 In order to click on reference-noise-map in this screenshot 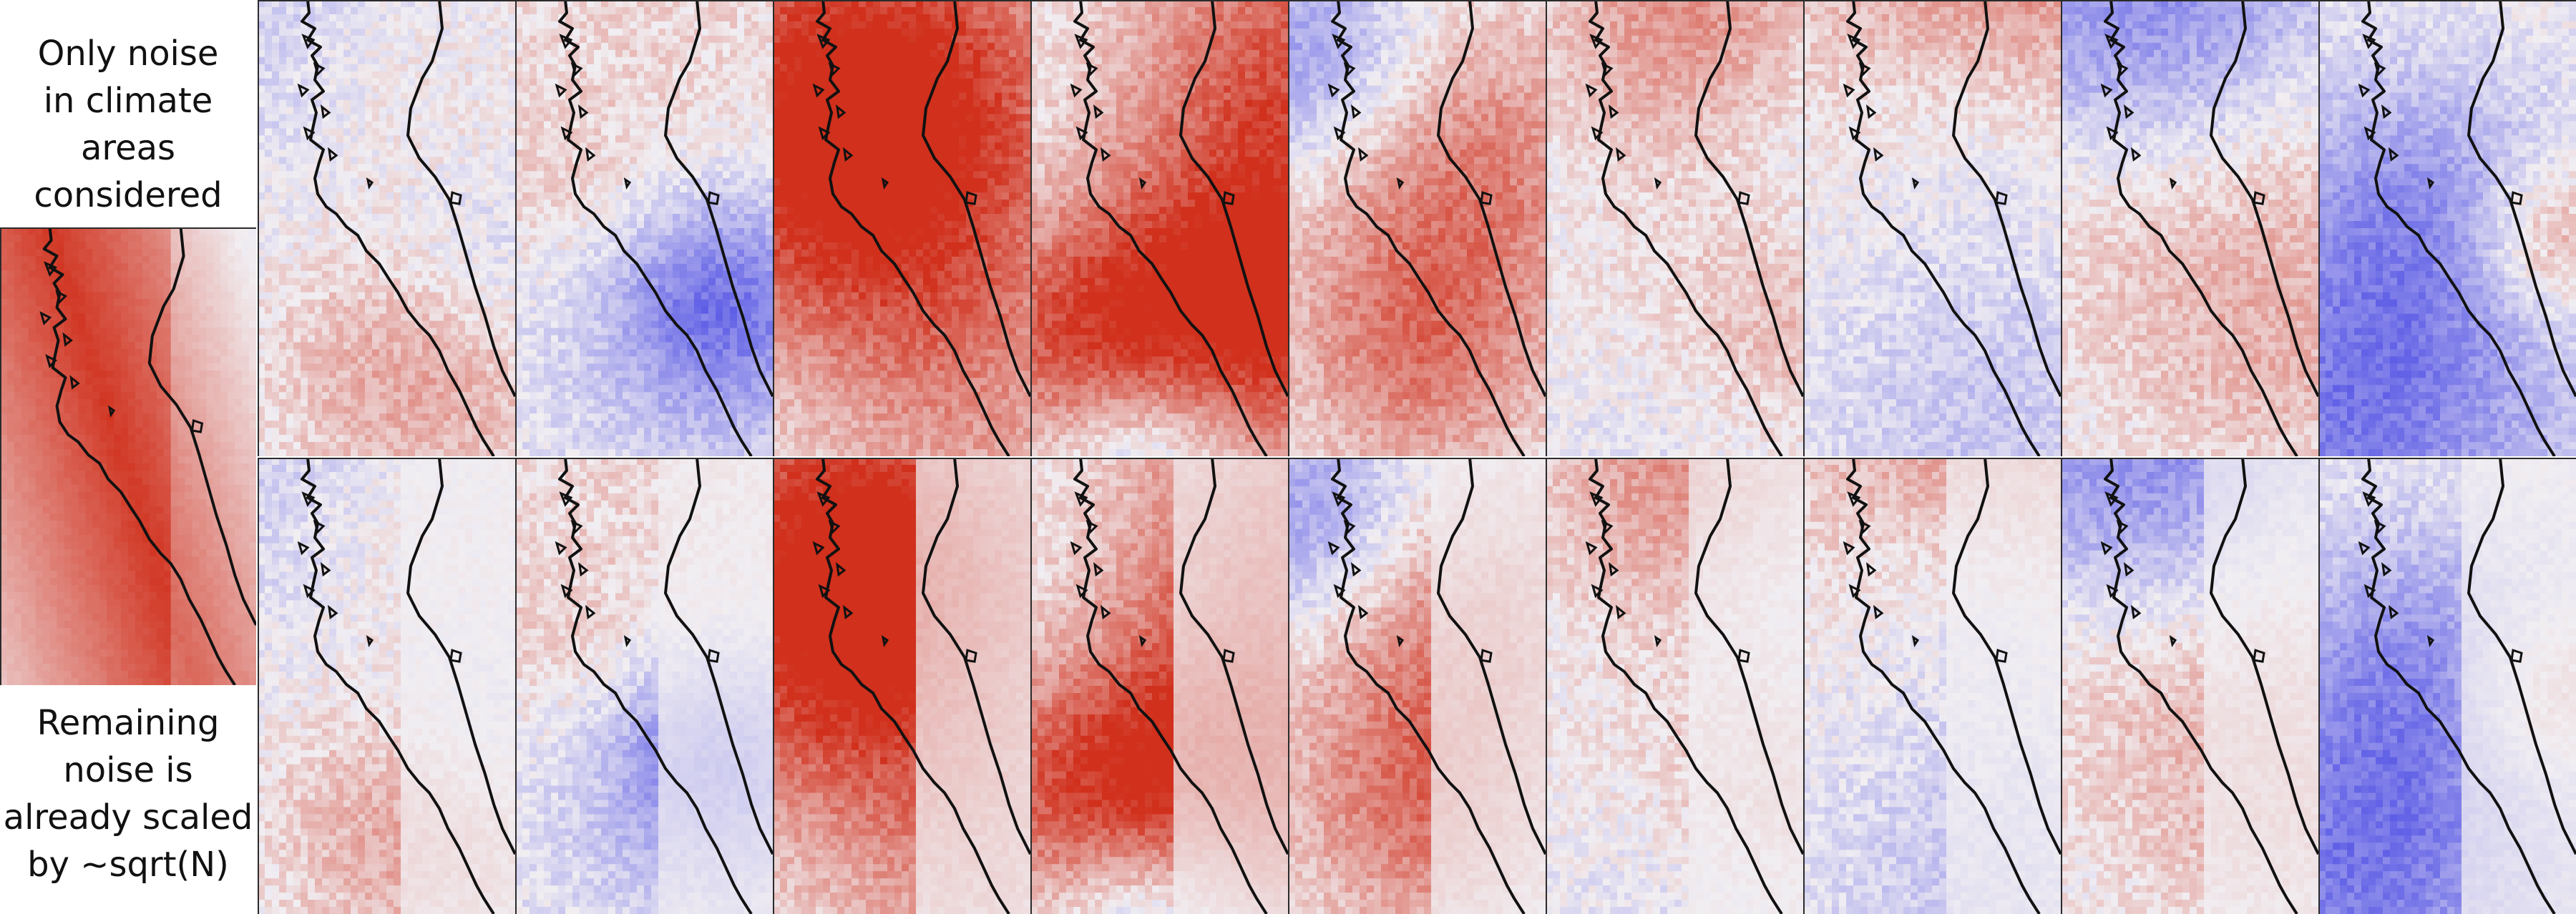, I will do `click(128, 456)`.